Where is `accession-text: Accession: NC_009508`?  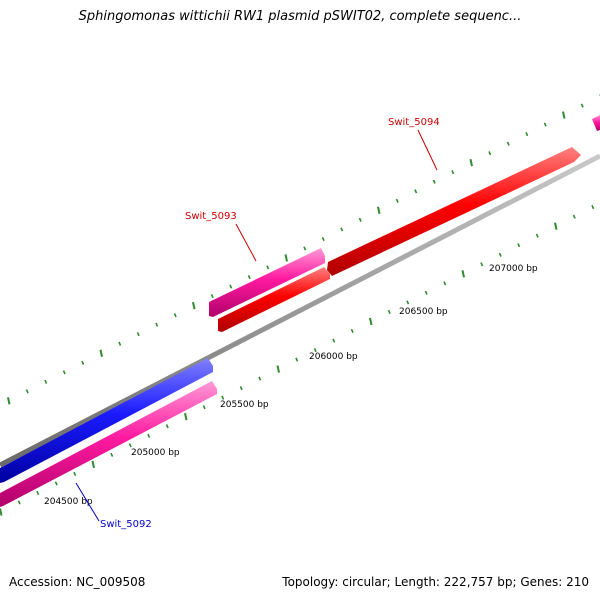 accession-text: Accession: NC_009508 is located at coordinates (77, 582).